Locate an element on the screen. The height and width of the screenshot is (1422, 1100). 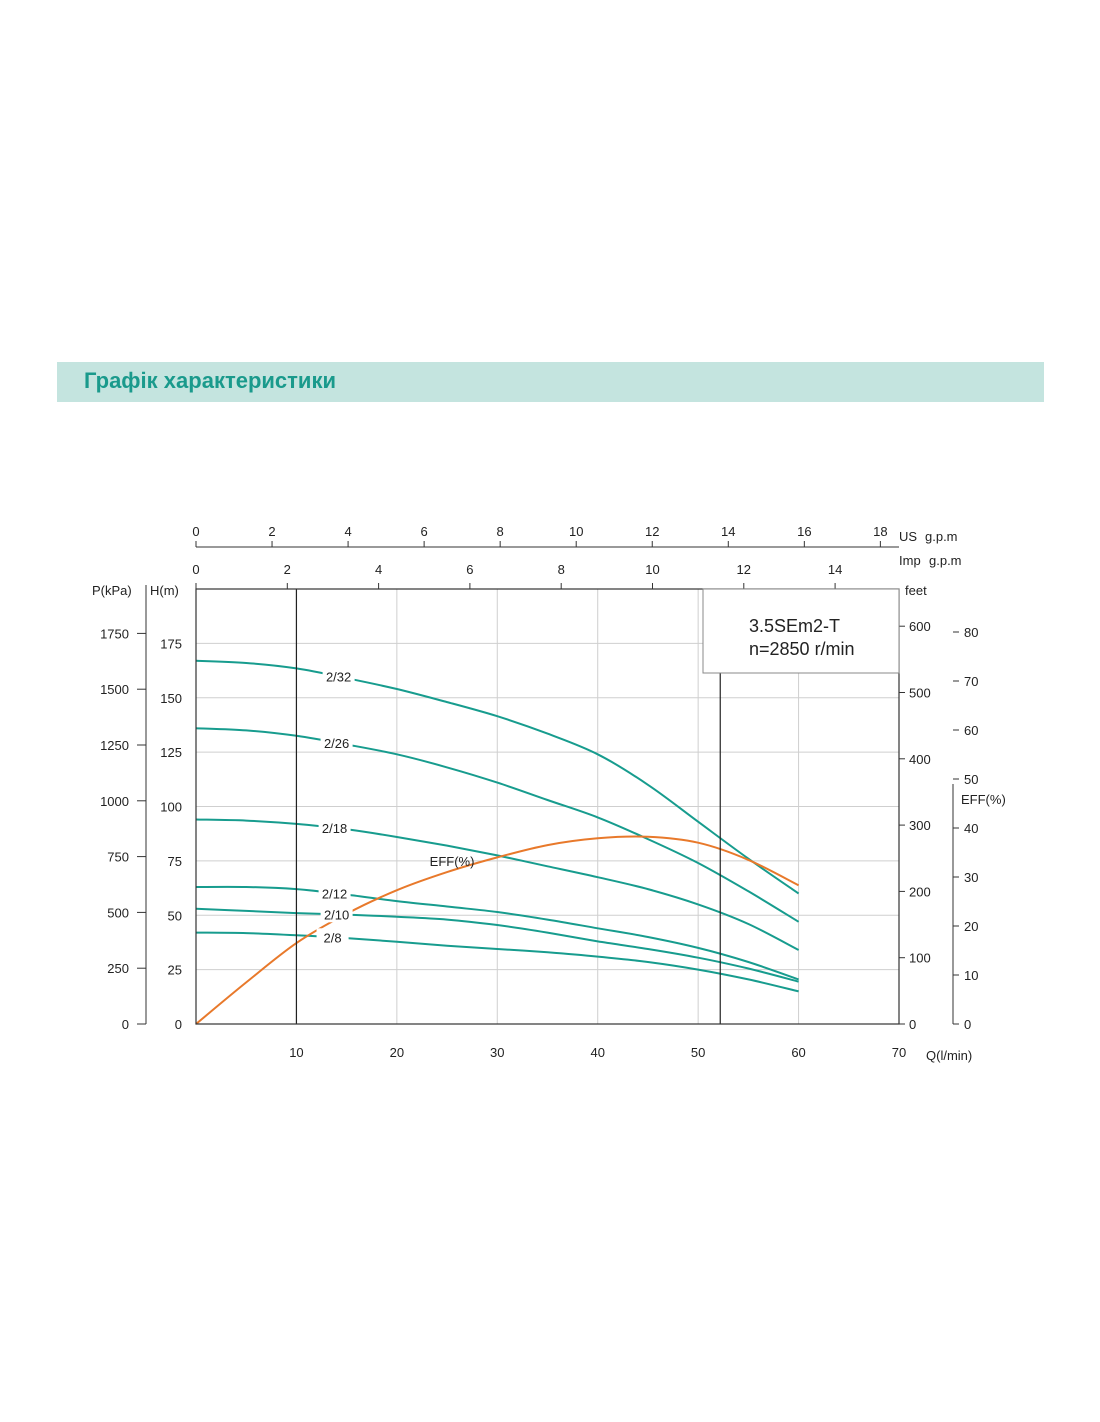
pressure-tick-label: 750 is located at coordinates (118, 857).